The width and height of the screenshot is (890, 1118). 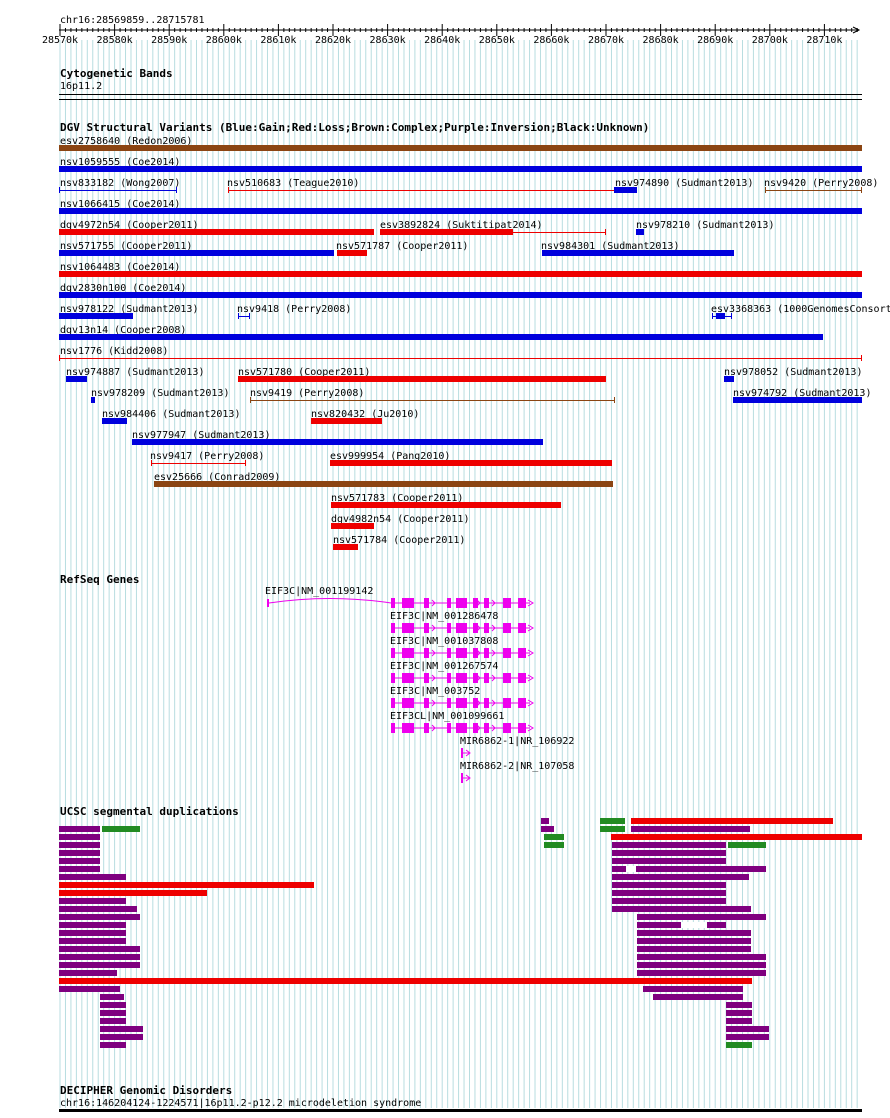 I want to click on gene-label: EIF3C|NM_001199142, so click(x=319, y=591).